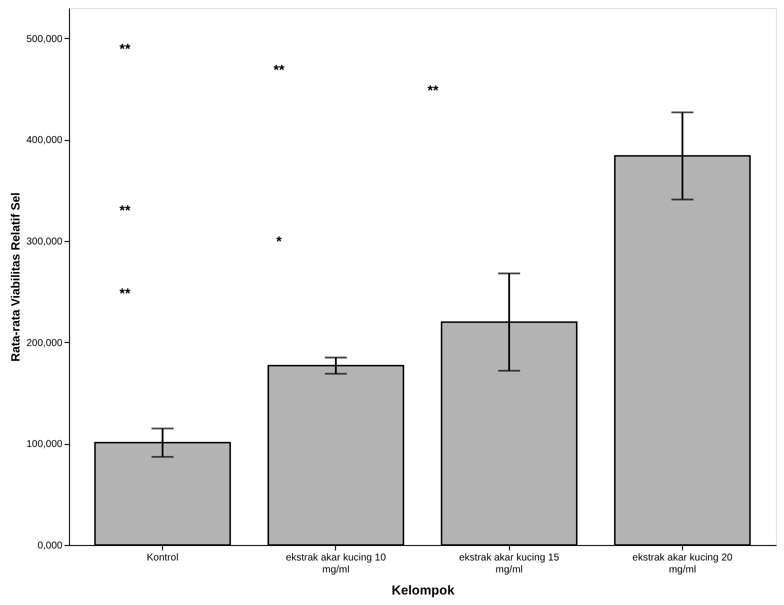 Image resolution: width=784 pixels, height=605 pixels. Describe the element at coordinates (44, 39) in the screenshot. I see `y-tick-label: 500,000` at that location.